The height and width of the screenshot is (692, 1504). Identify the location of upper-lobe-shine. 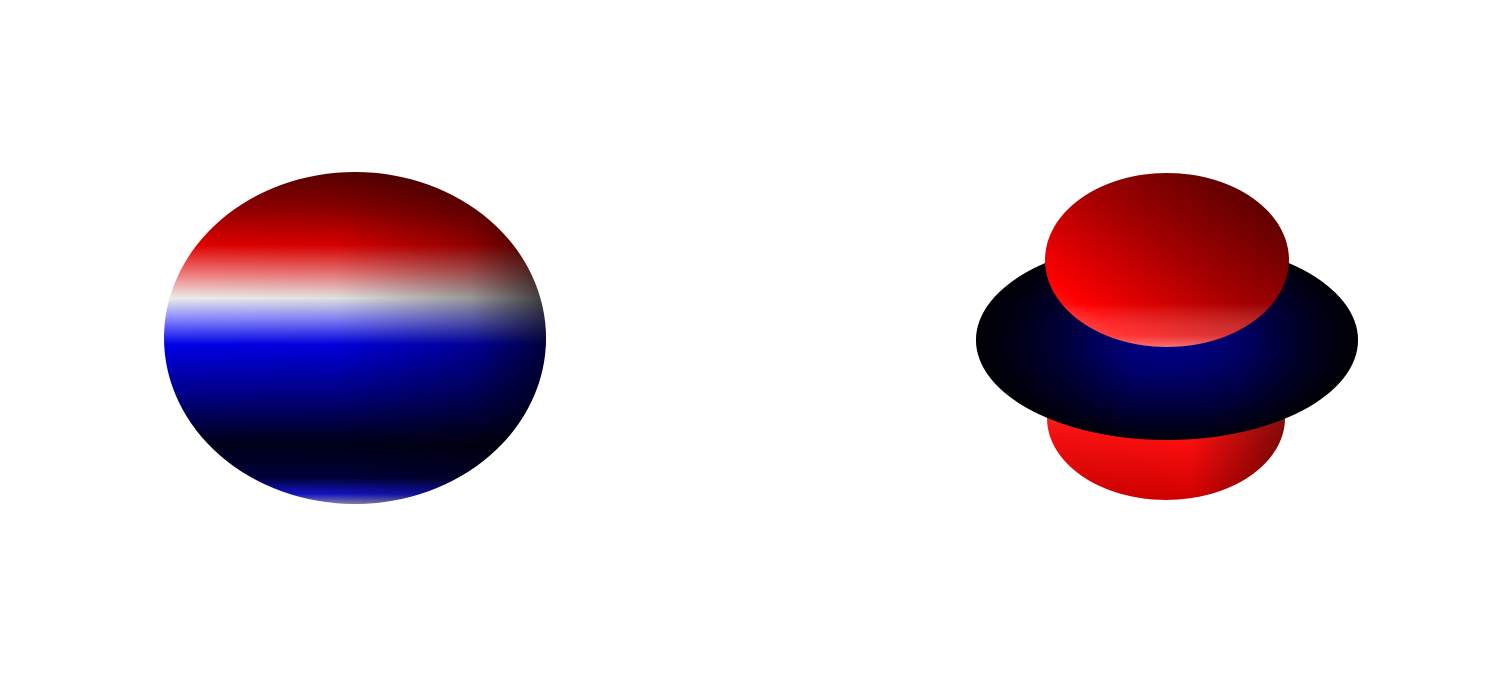
(1167, 260).